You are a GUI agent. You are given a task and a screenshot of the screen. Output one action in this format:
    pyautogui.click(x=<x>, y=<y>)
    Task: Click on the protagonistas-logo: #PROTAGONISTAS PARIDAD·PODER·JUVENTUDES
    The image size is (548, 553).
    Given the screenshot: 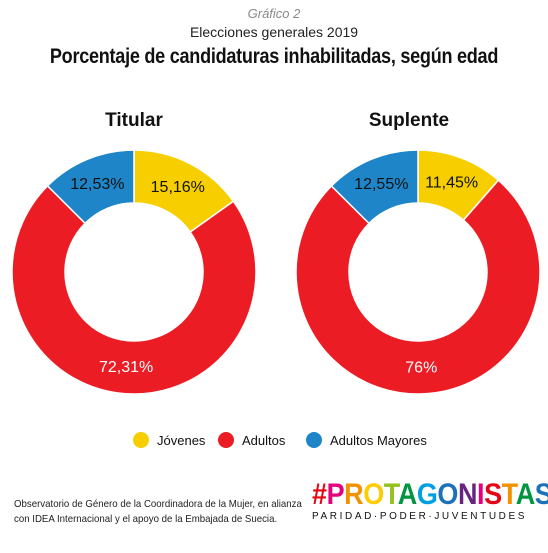 What is the action you would take?
    pyautogui.click(x=430, y=500)
    